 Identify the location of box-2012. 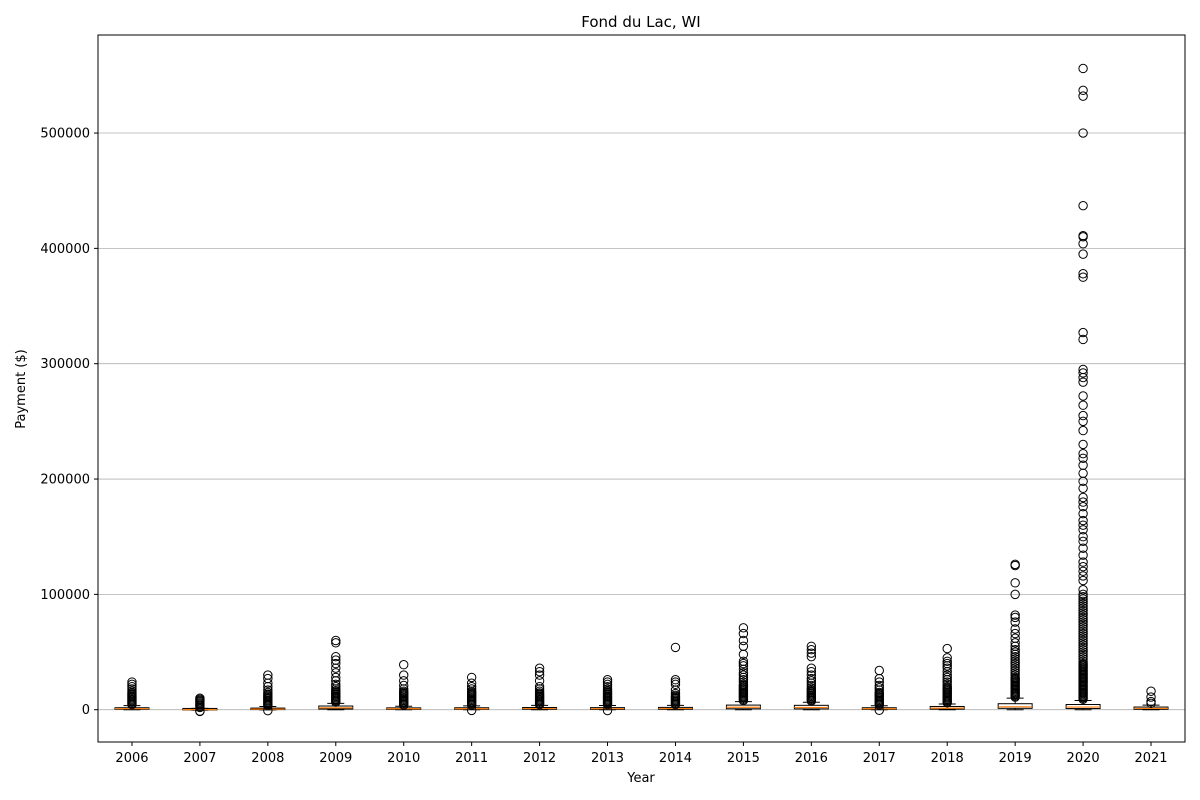
(540, 687).